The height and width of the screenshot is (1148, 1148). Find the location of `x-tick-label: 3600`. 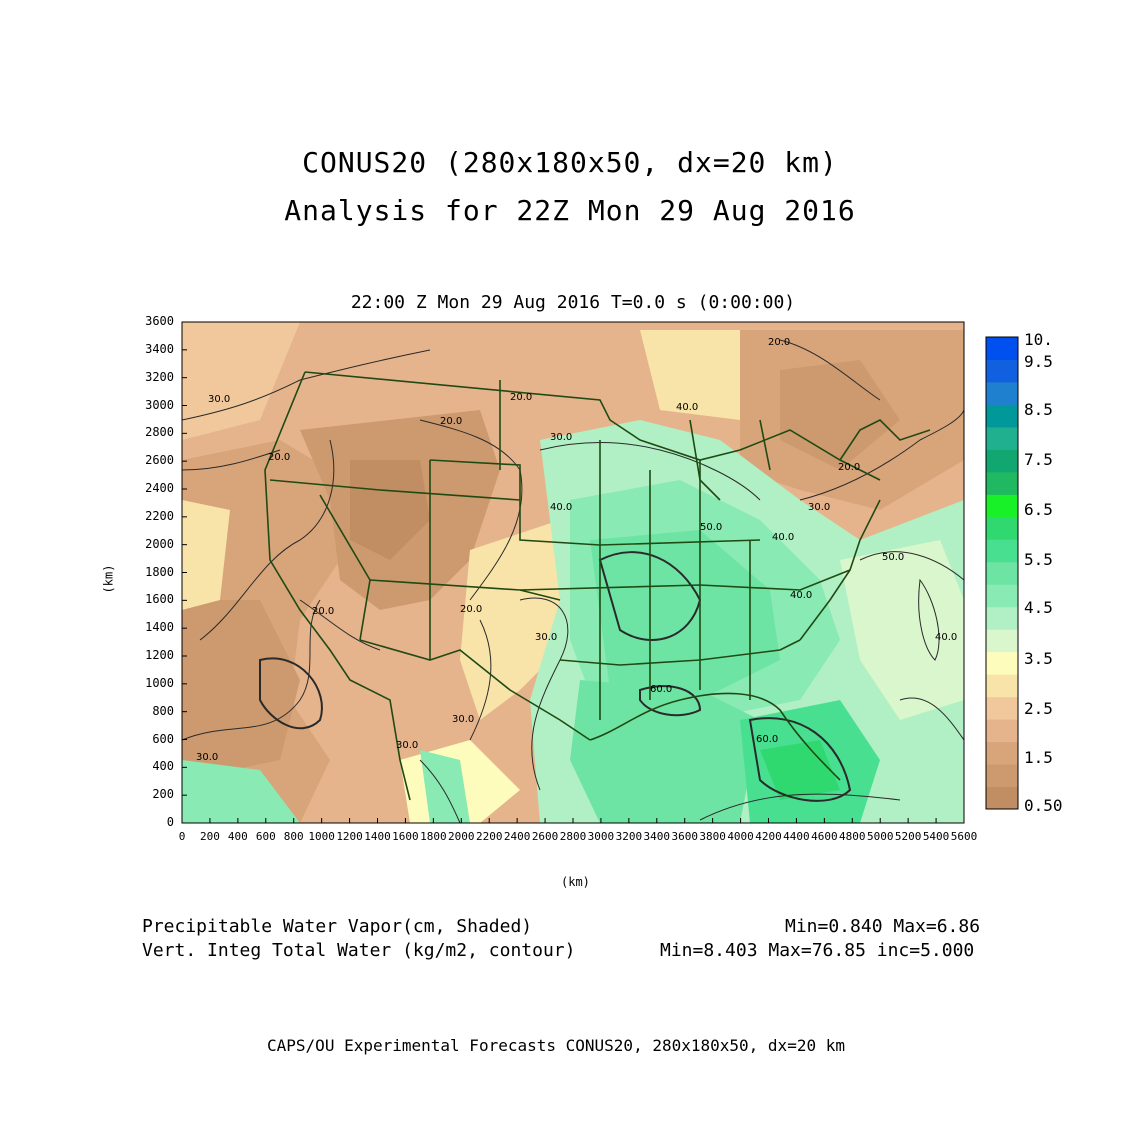

x-tick-label: 3600 is located at coordinates (684, 836).